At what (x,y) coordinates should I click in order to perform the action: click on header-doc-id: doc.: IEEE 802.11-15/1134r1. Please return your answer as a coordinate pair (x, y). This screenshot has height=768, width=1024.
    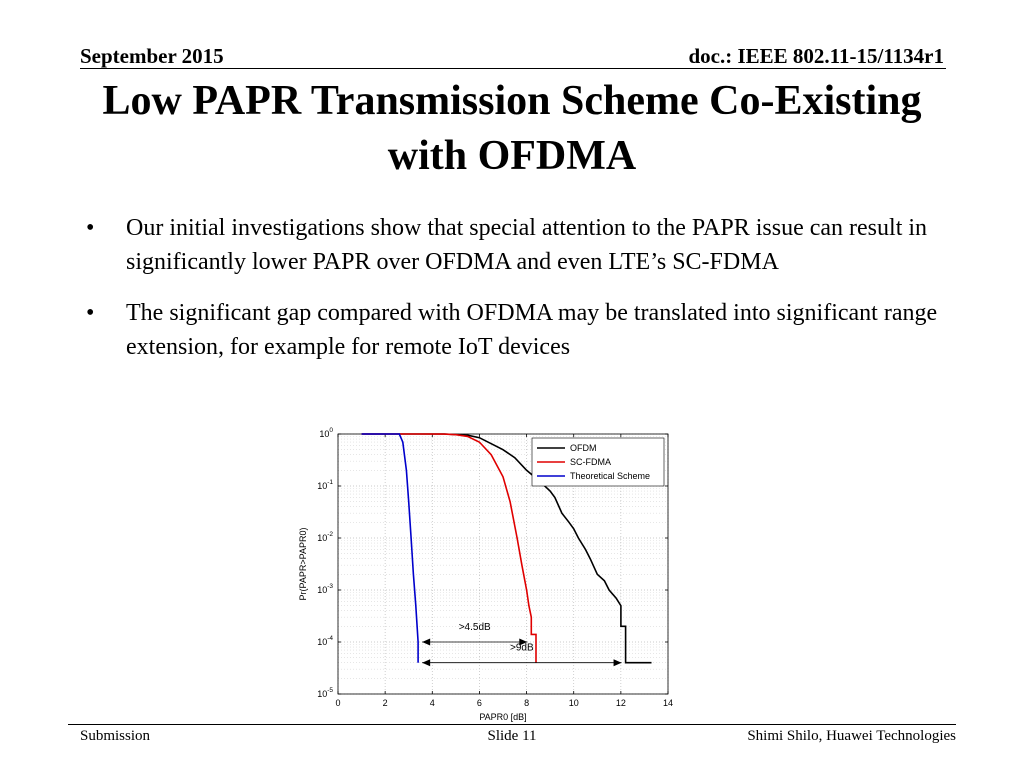
    Looking at the image, I should click on (816, 56).